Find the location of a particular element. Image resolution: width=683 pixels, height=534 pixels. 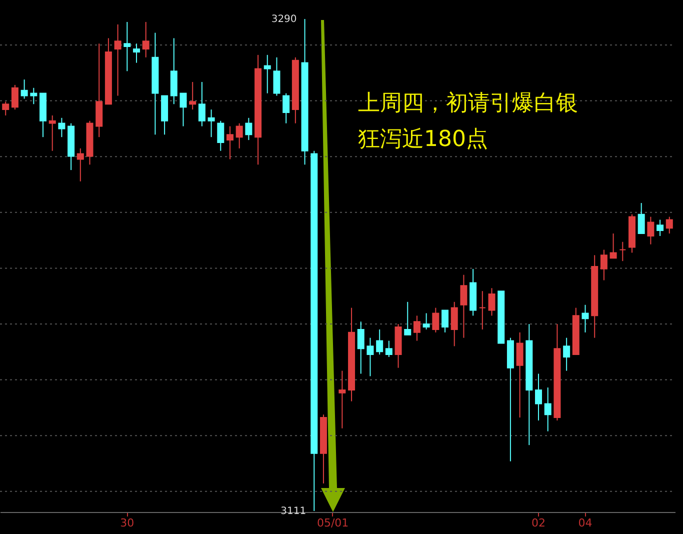

annotation: 狂泻近180点 is located at coordinates (423, 139).